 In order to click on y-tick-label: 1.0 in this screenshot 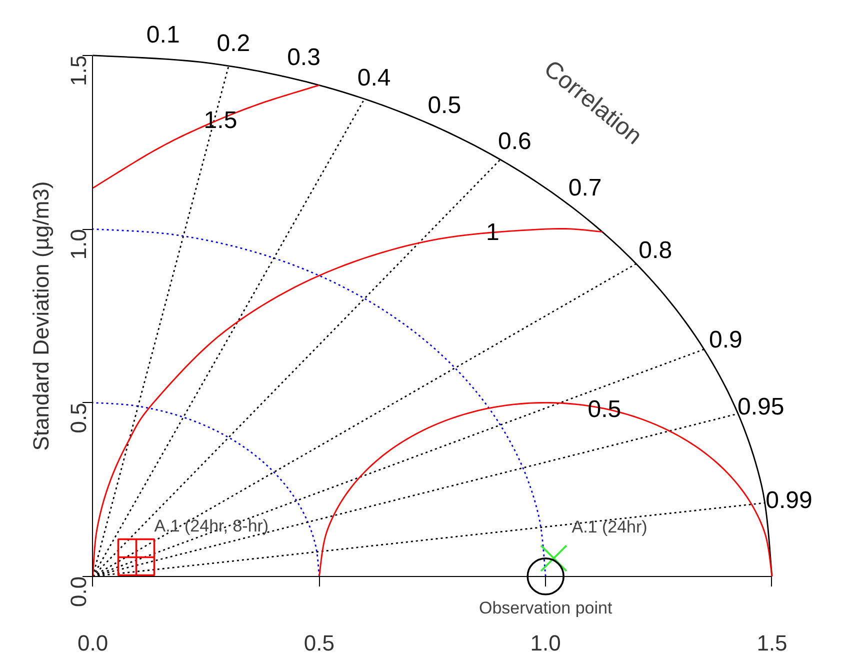, I will do `click(78, 244)`.